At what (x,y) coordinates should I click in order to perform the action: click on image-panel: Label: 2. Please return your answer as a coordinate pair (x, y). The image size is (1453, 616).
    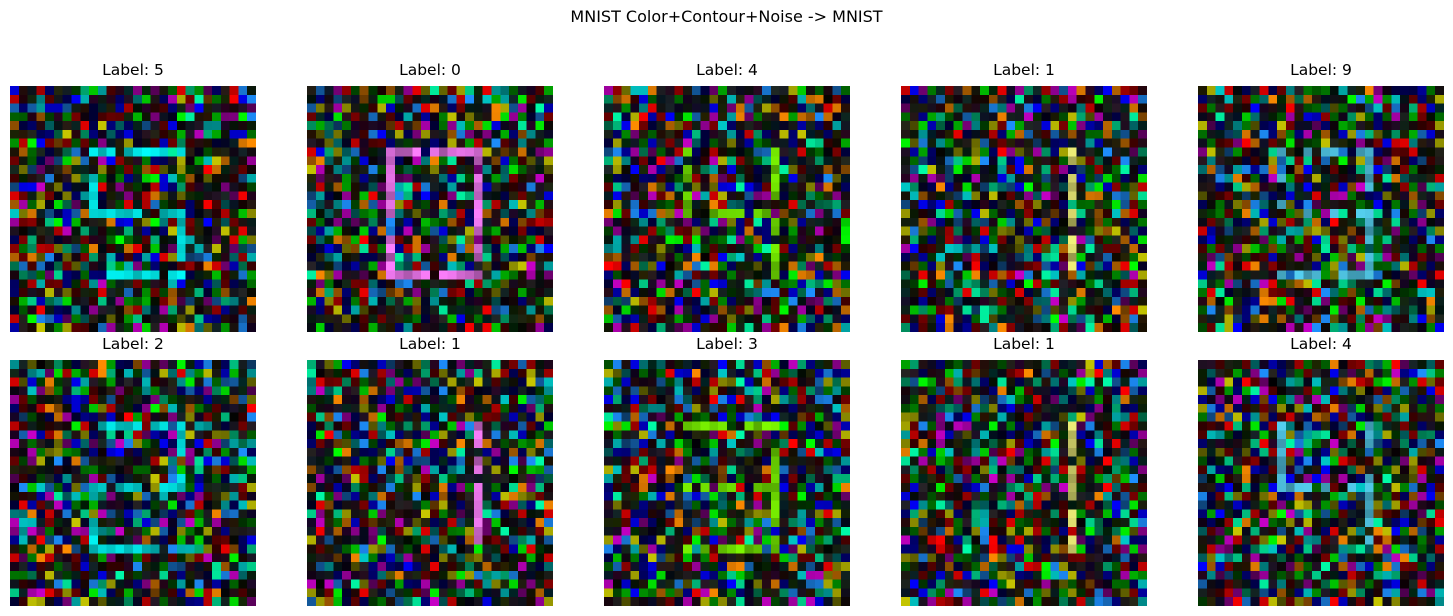
    Looking at the image, I should click on (133, 470).